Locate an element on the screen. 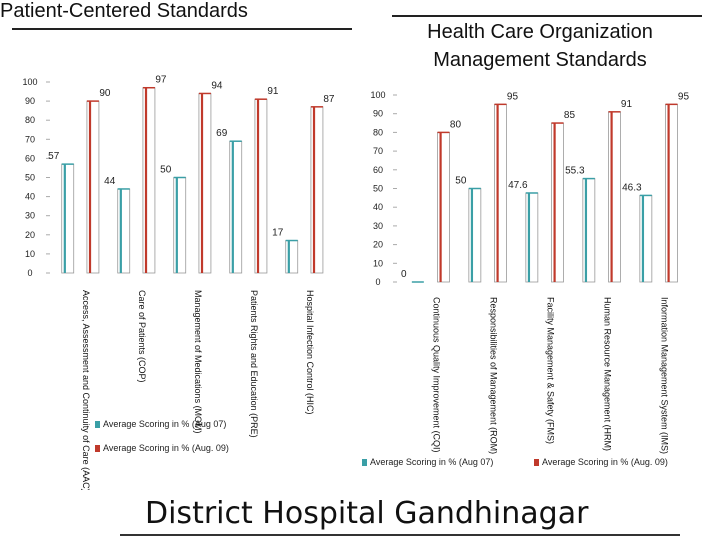 This screenshot has width=720, height=540. y-tick-label: 40 is located at coordinates (30, 197).